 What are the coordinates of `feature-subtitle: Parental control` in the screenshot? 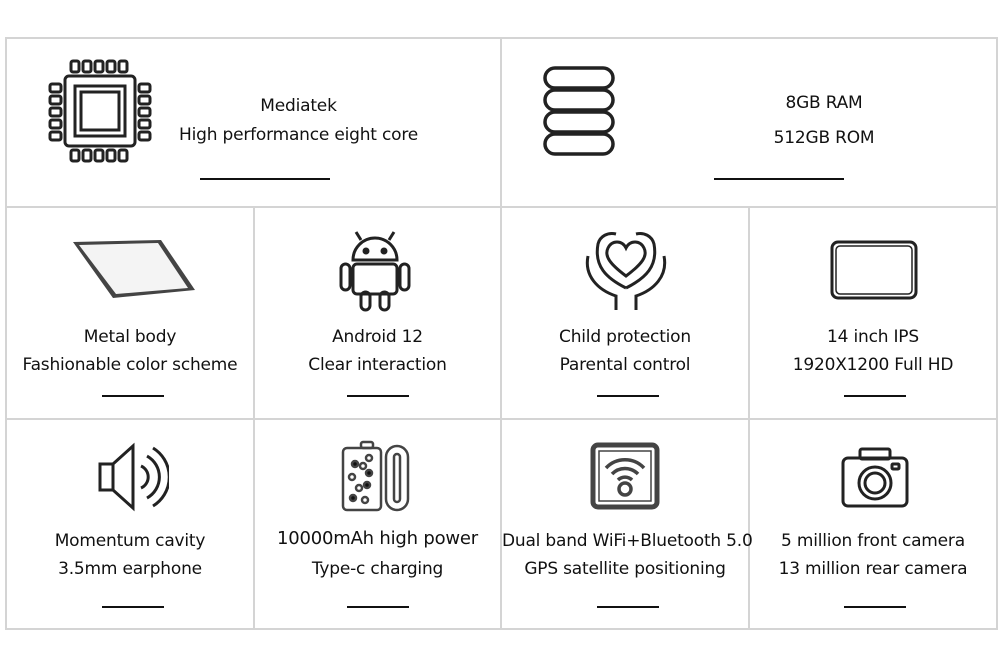 It's located at (625, 365).